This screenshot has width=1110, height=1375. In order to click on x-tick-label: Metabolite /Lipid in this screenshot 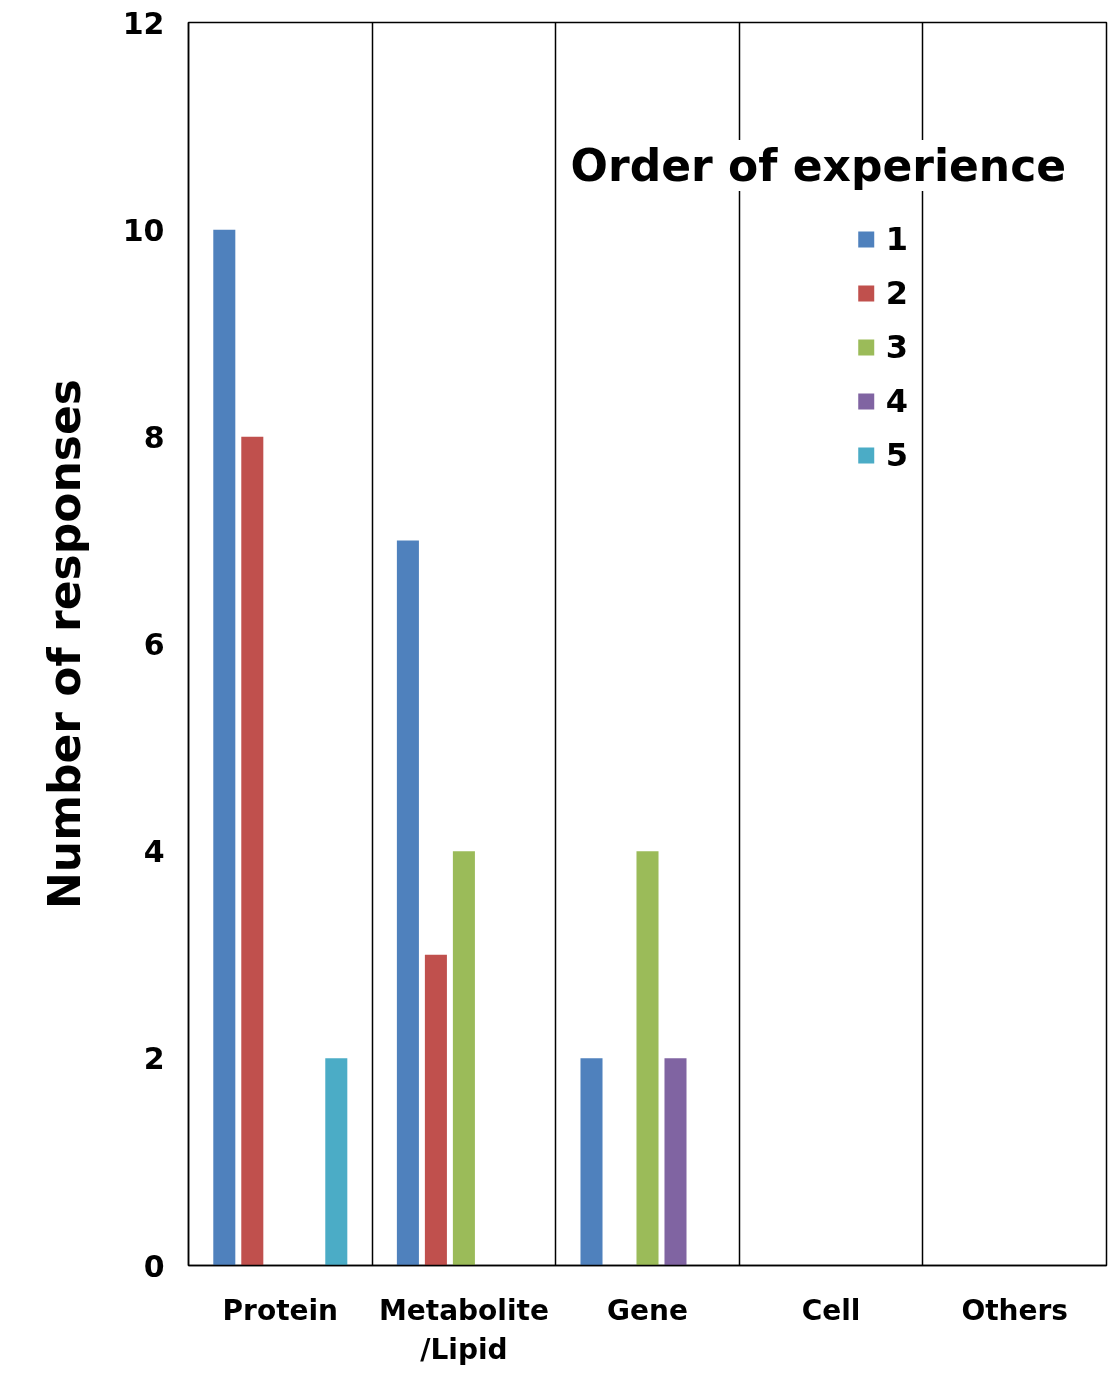, I will do `click(463, 1330)`.